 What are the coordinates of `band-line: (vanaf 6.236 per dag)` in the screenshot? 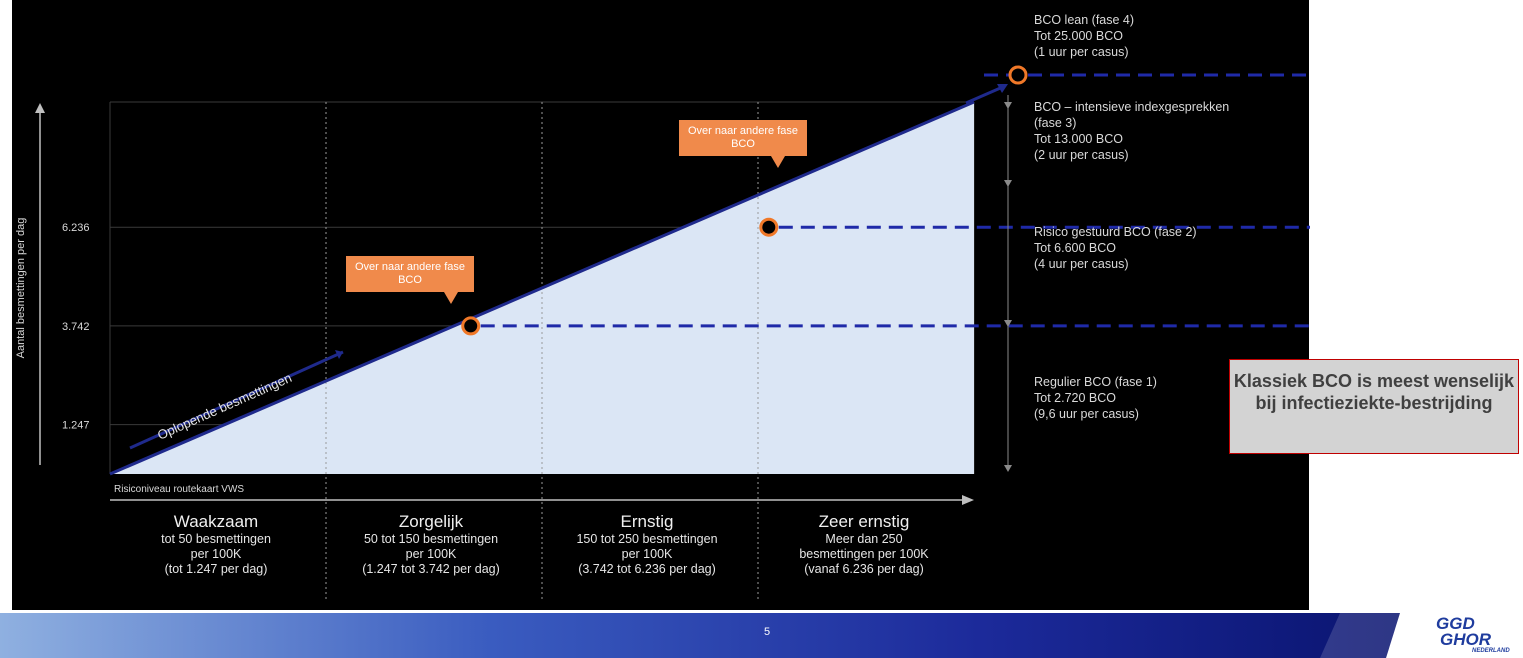 It's located at (864, 569).